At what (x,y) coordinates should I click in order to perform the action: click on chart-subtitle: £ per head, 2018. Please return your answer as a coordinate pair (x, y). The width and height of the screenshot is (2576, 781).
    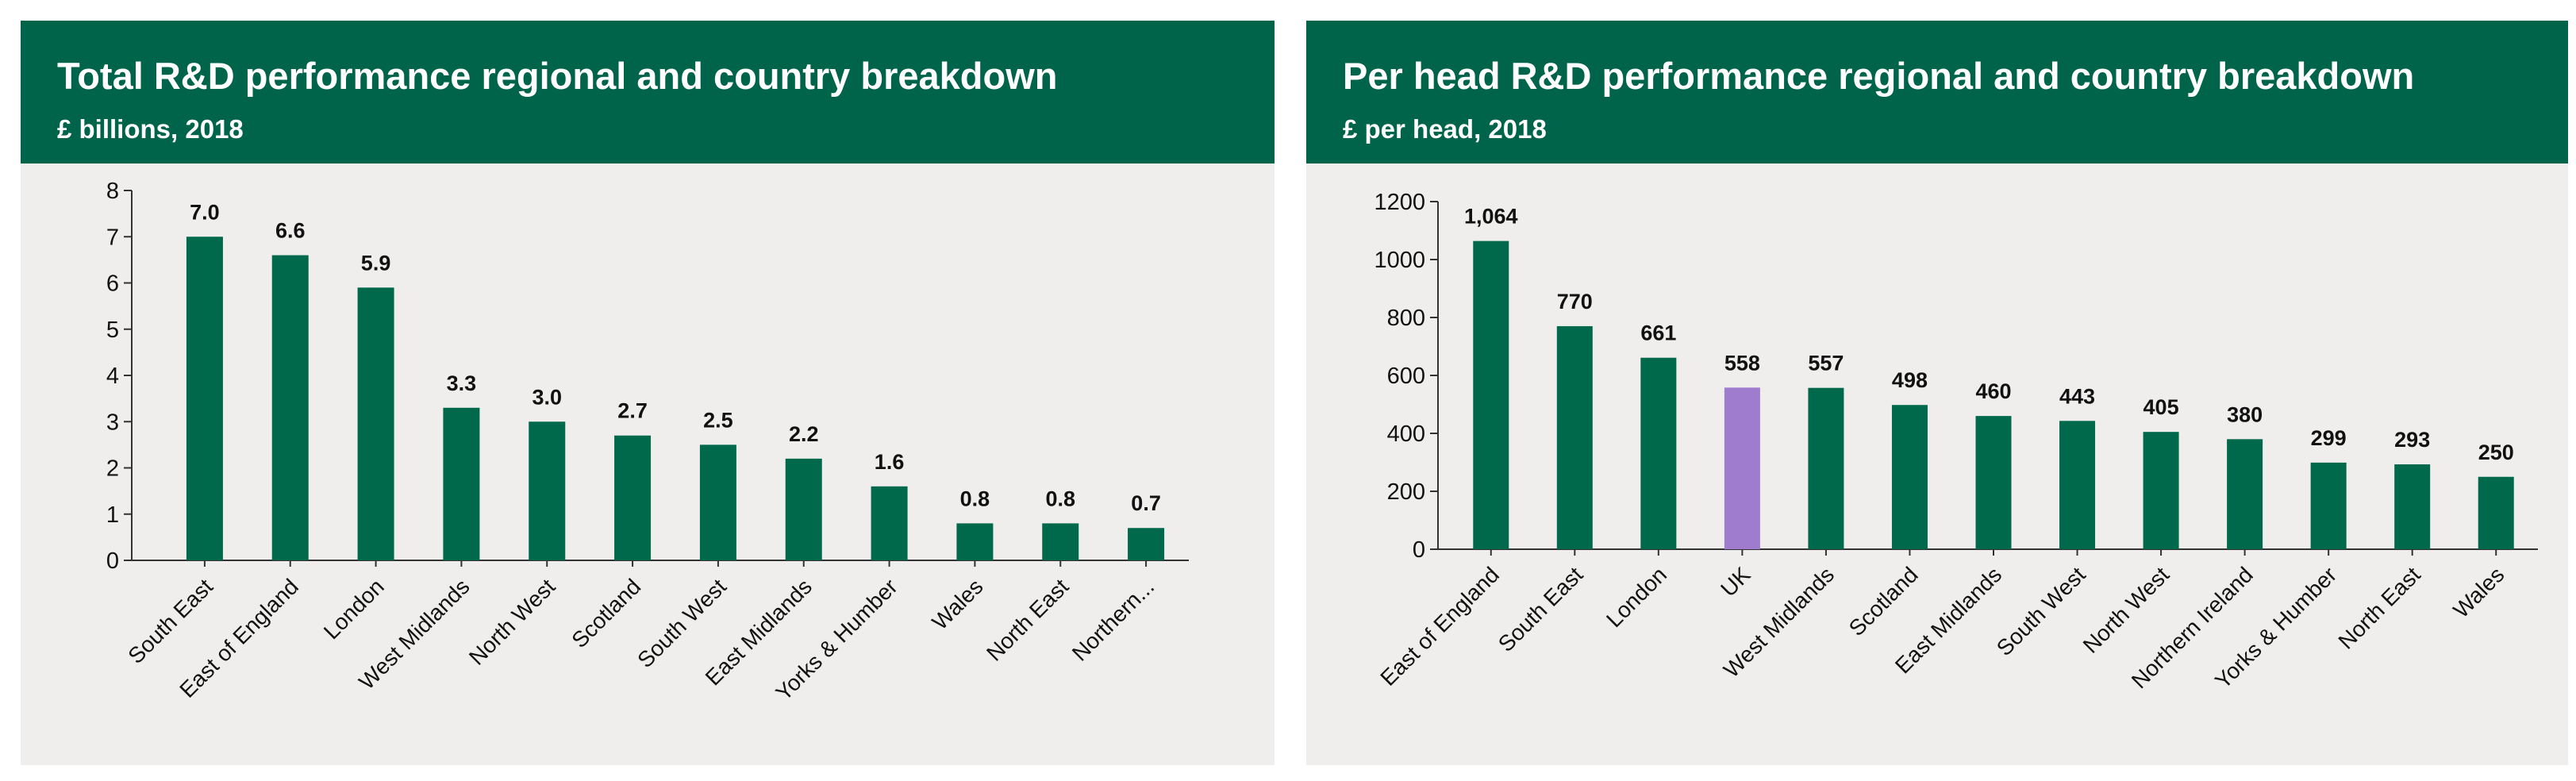
    Looking at the image, I should click on (1445, 129).